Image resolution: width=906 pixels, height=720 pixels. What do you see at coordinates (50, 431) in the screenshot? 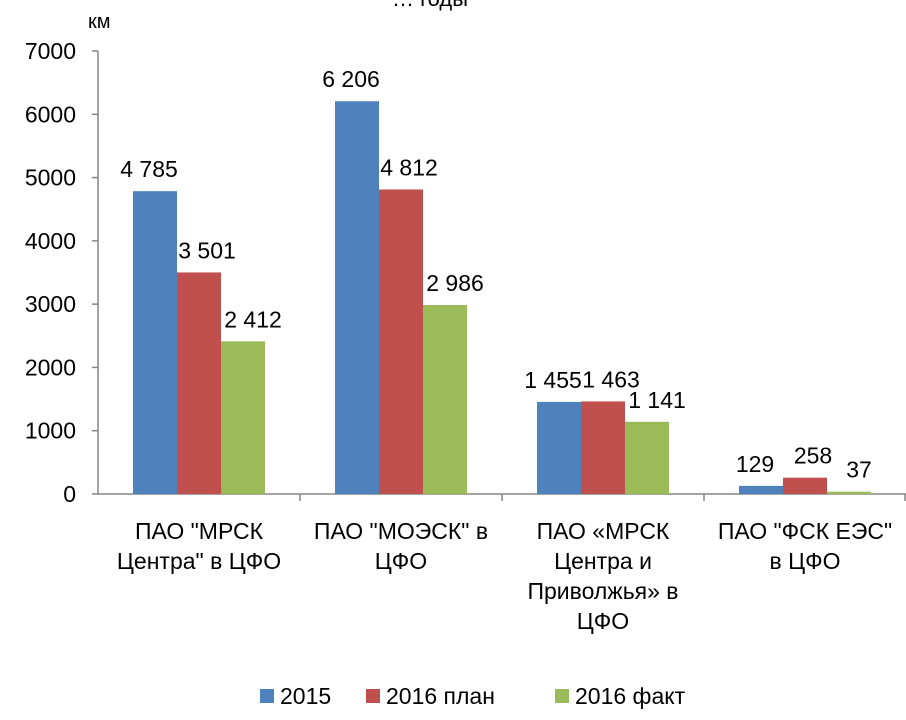
I see `y-tick-label: 1000` at bounding box center [50, 431].